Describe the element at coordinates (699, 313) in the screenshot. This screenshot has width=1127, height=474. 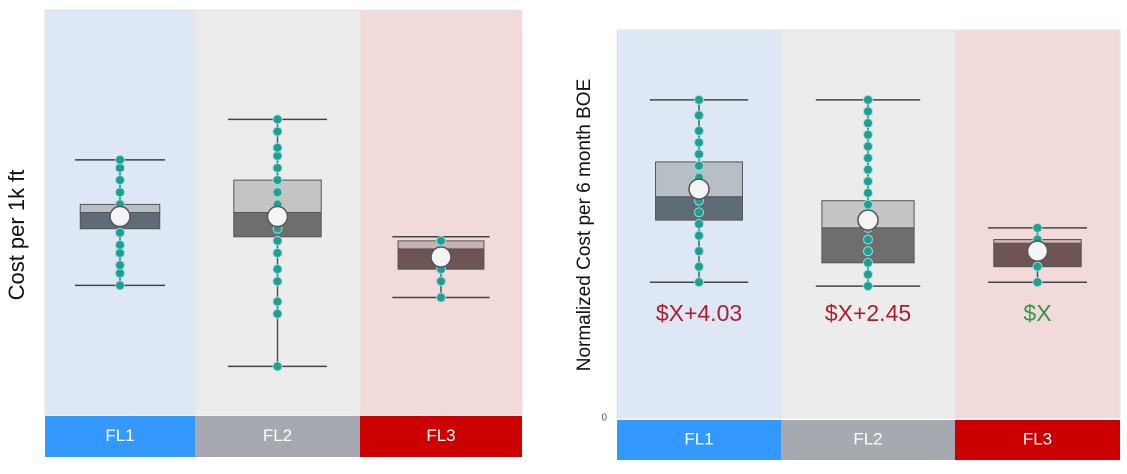
I see `annotation: $X+4.03` at that location.